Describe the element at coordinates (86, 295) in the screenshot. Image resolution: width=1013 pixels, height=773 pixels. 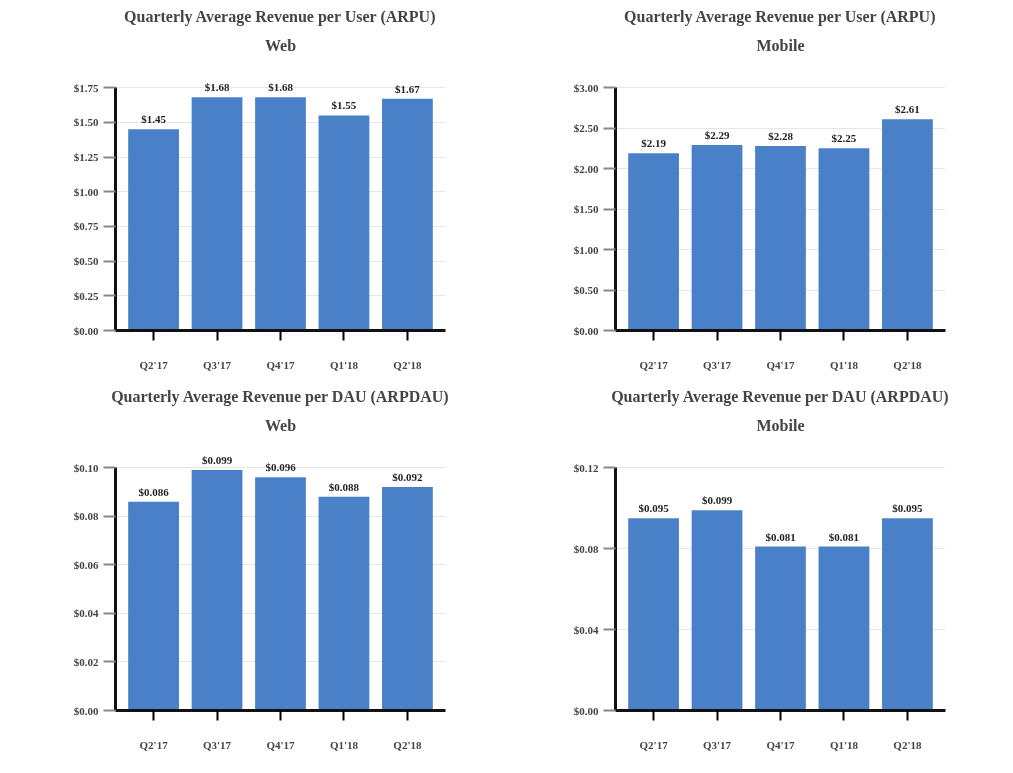
I see `y-tick-label: $0.25` at that location.